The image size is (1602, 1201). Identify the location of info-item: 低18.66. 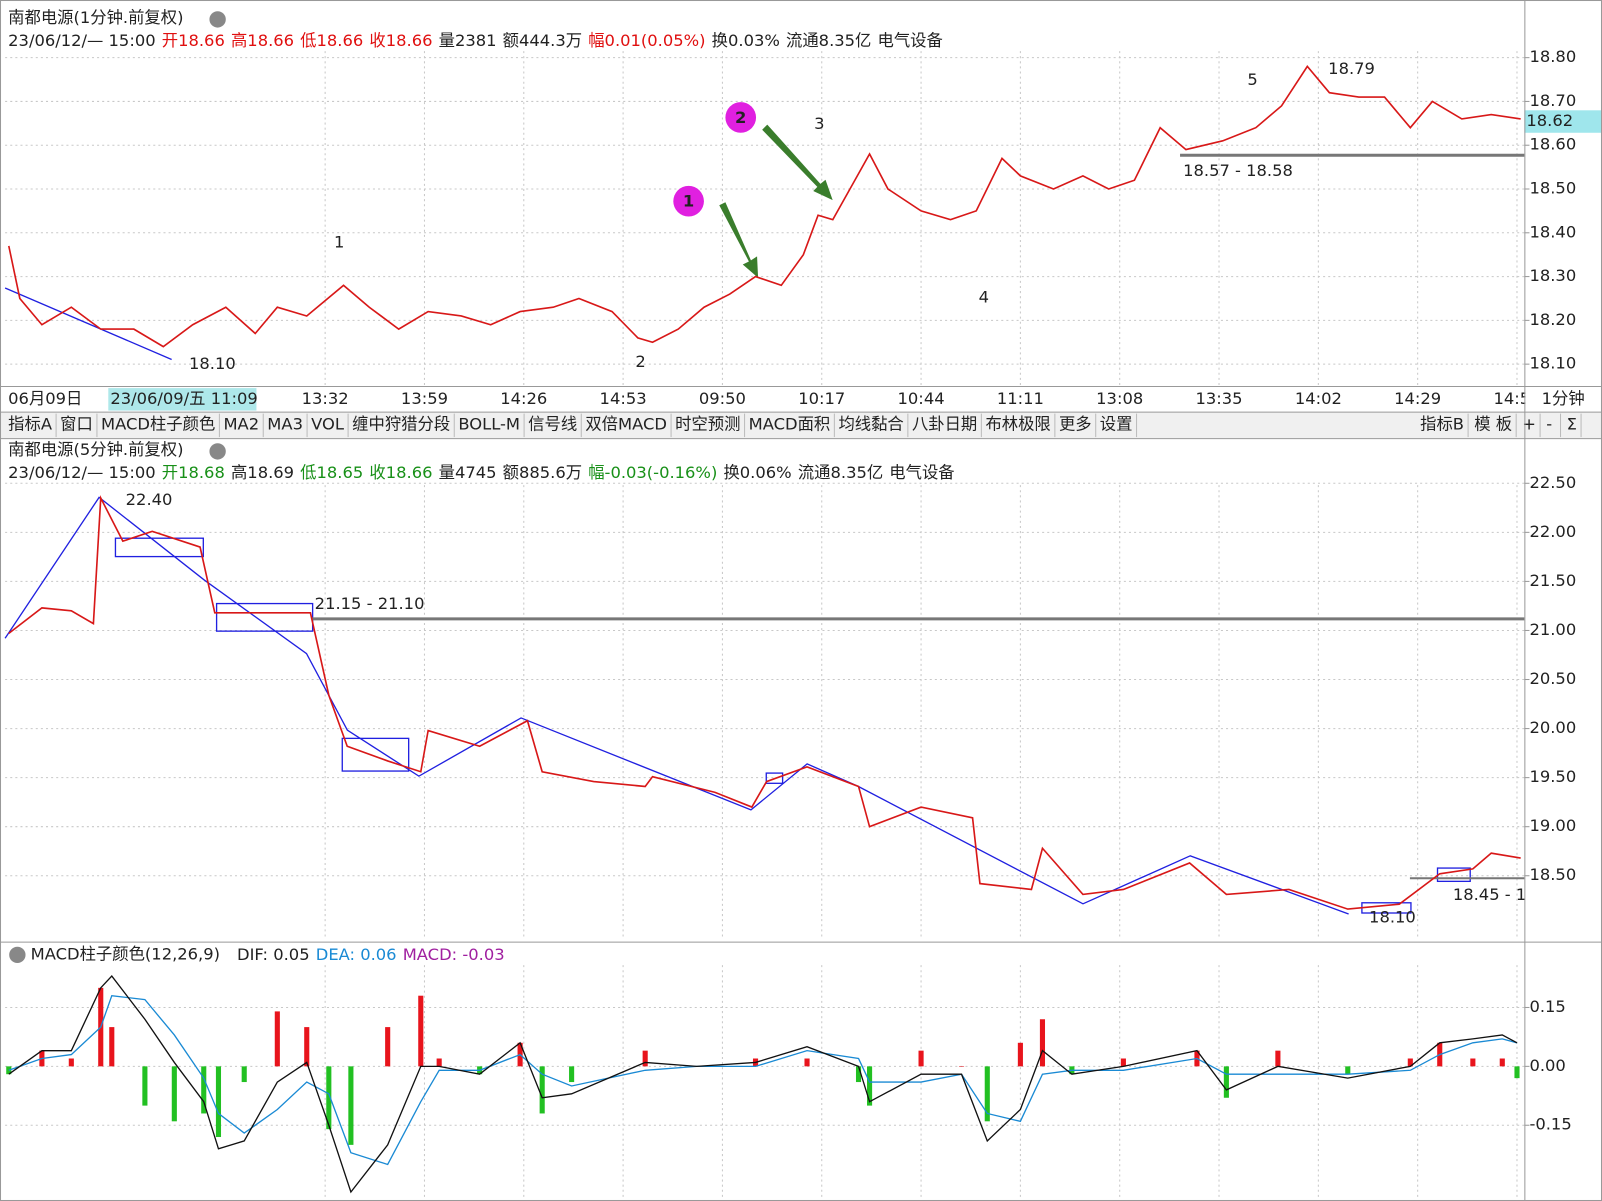
(331, 39).